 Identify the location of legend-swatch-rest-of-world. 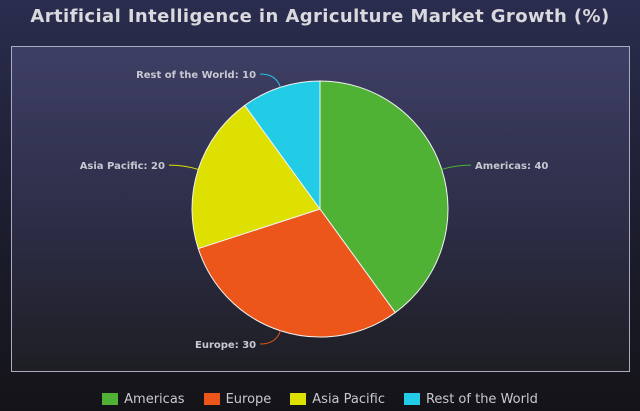
(411, 399).